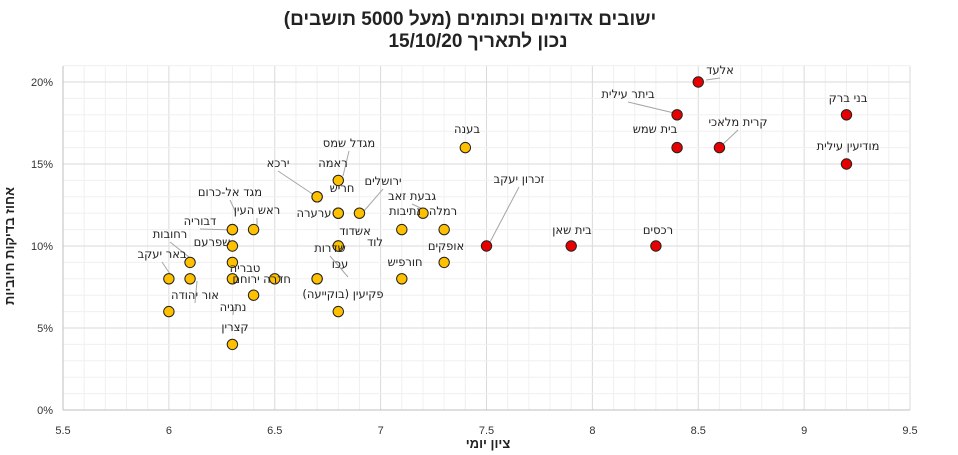 This screenshot has height=455, width=958. What do you see at coordinates (355, 231) in the screenshot?
I see `data-label: אשדוד` at bounding box center [355, 231].